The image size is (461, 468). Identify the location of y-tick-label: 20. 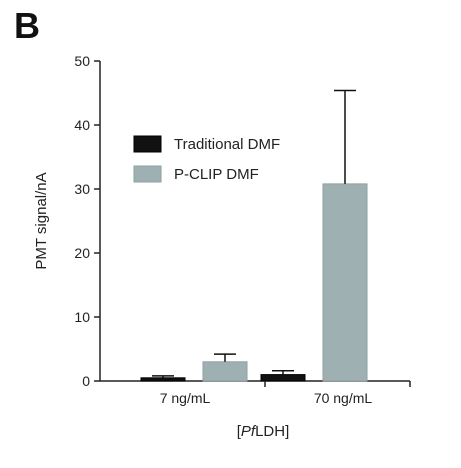
(82, 253).